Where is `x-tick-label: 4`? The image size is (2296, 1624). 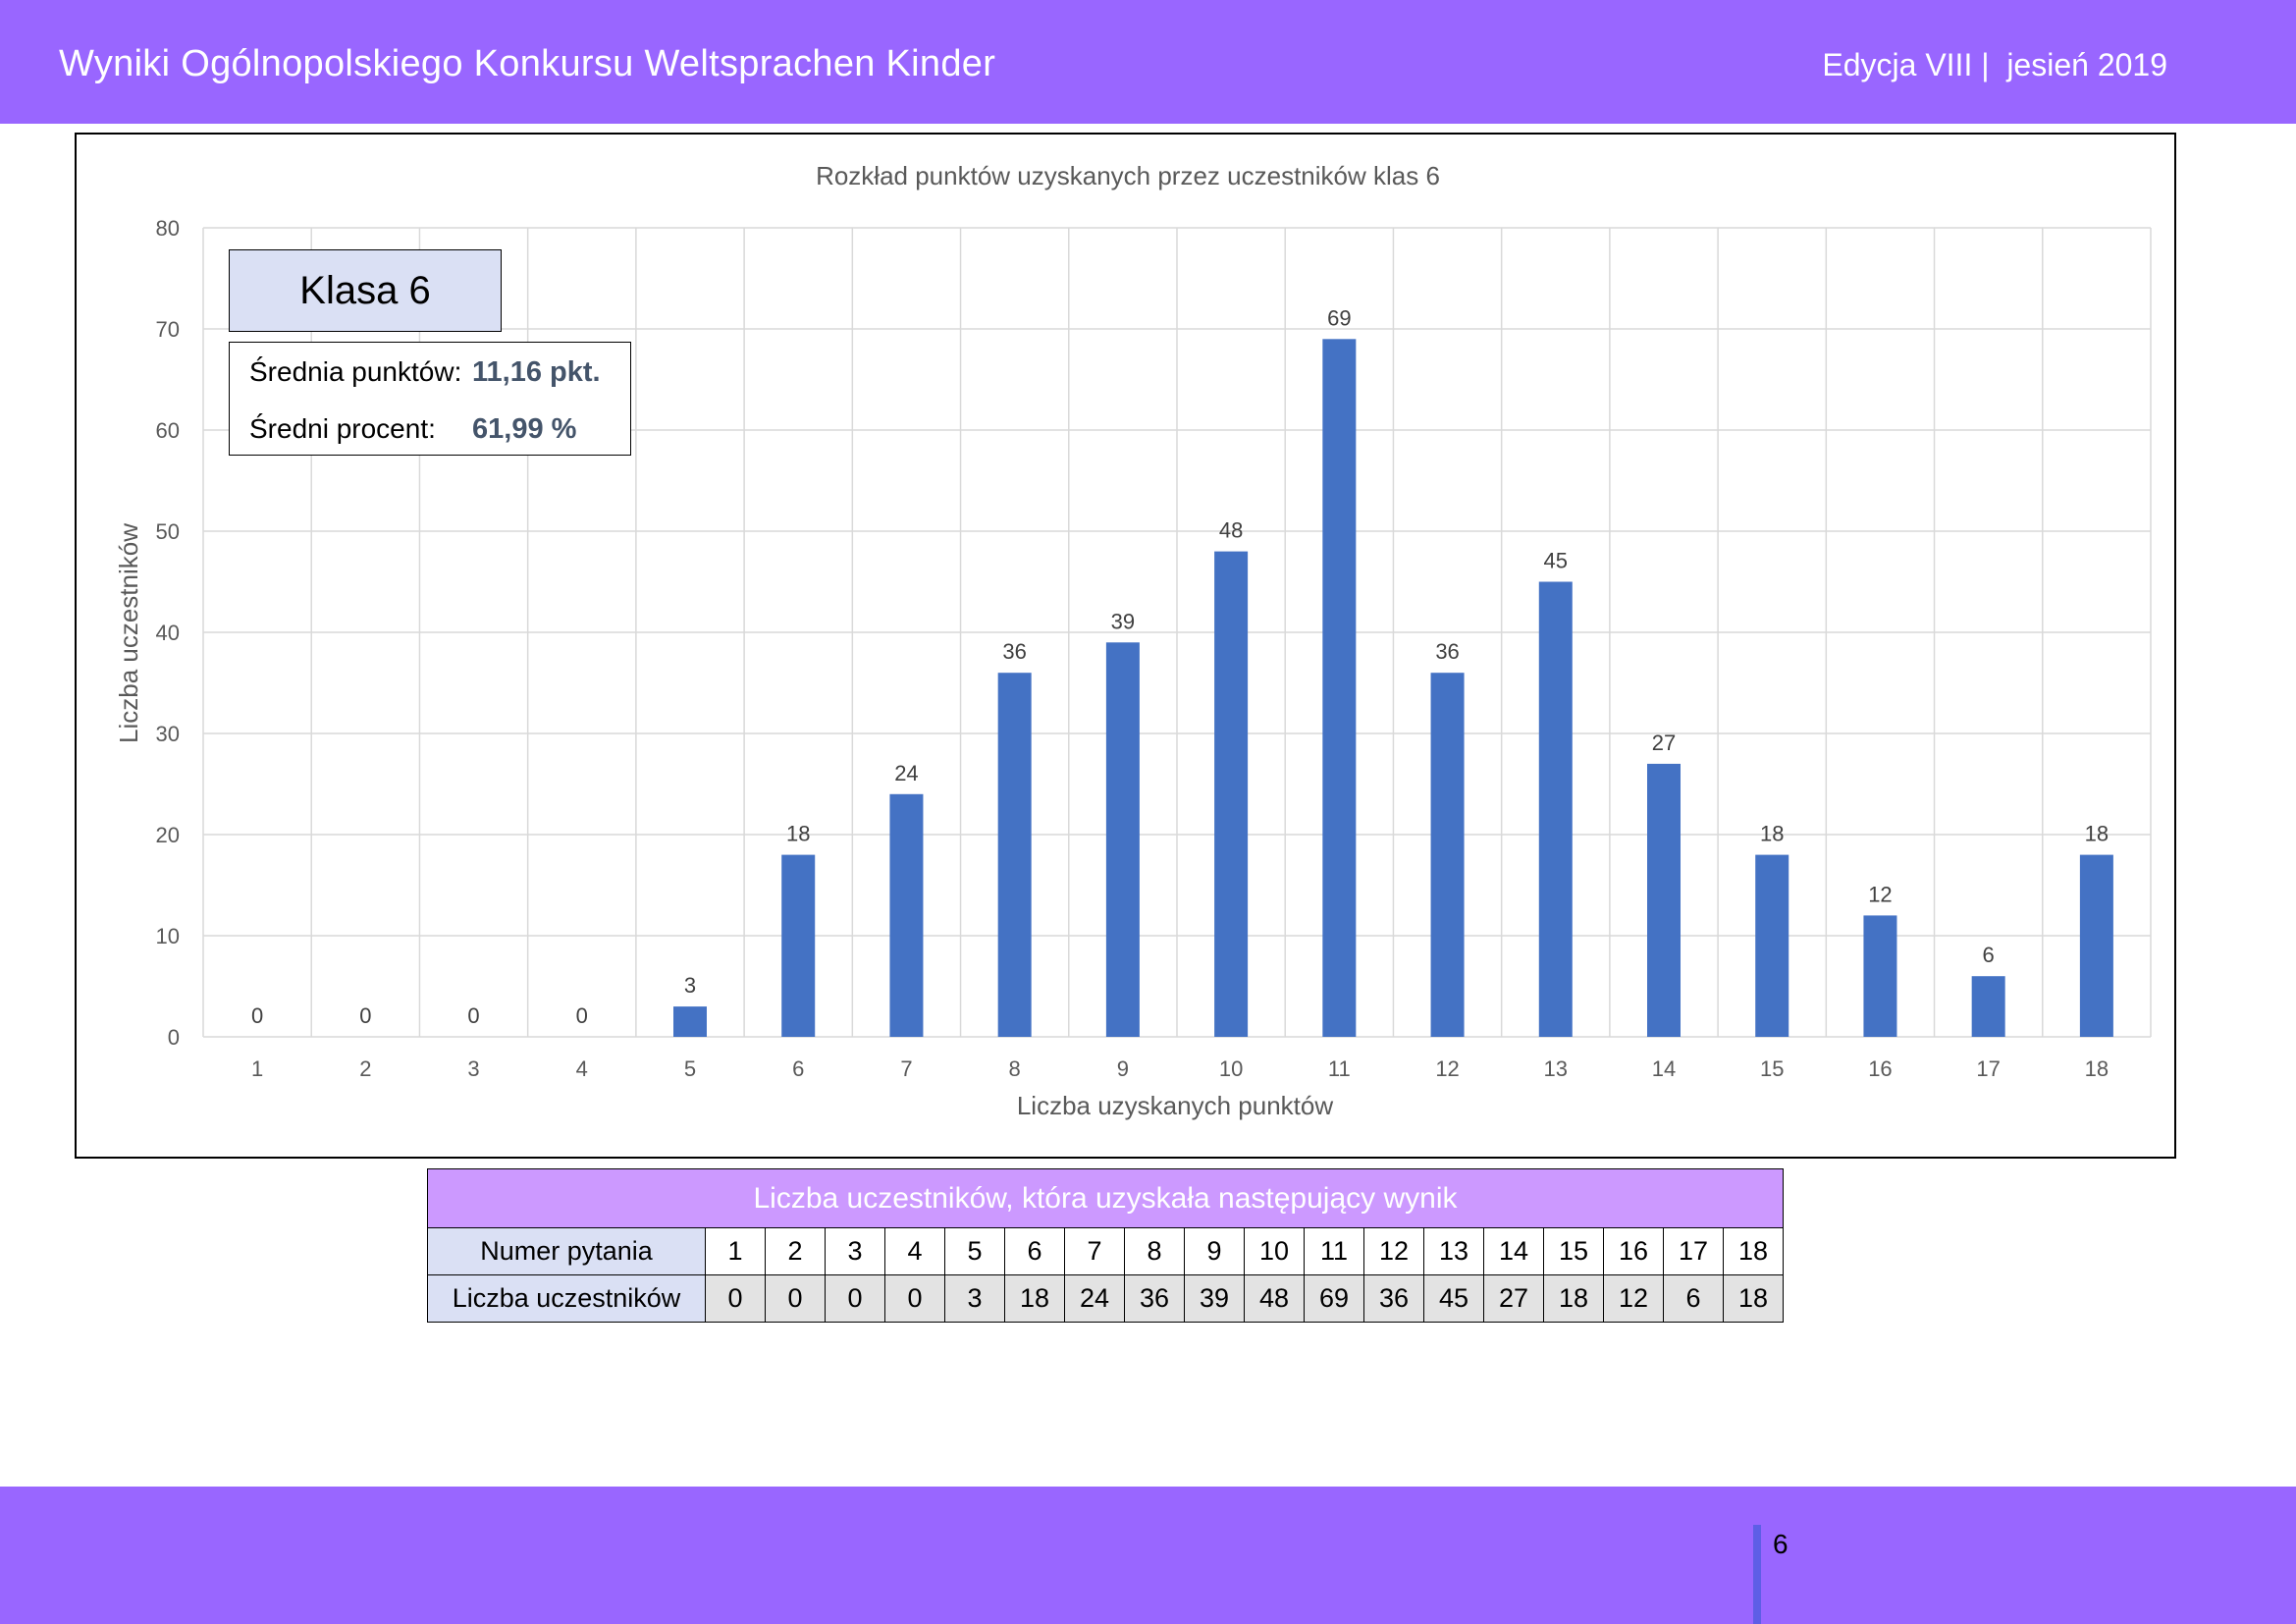
x-tick-label: 4 is located at coordinates (582, 1068).